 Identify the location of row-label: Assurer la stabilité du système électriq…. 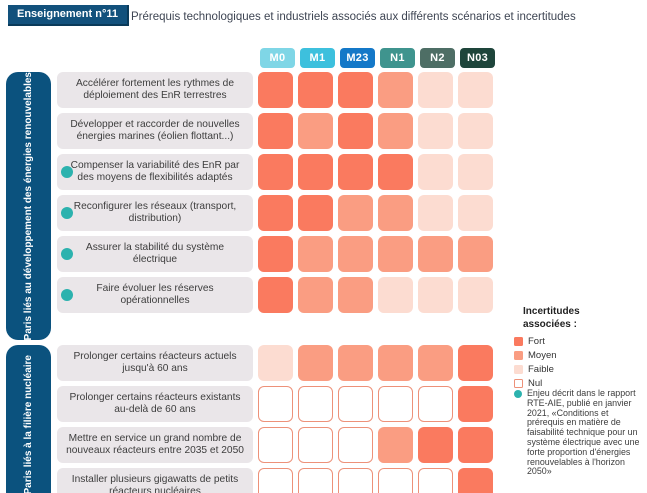
(155, 254).